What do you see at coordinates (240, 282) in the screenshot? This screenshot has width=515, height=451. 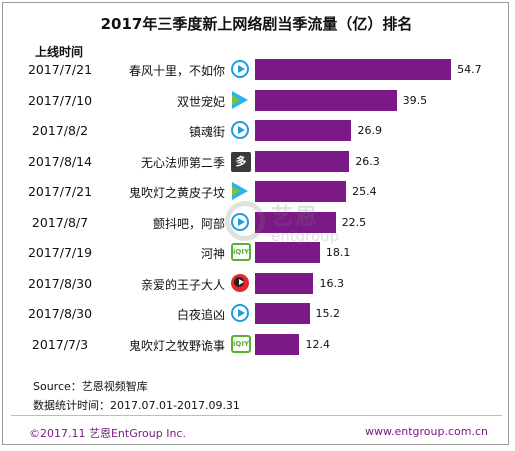 I see `mango-tv-icon` at bounding box center [240, 282].